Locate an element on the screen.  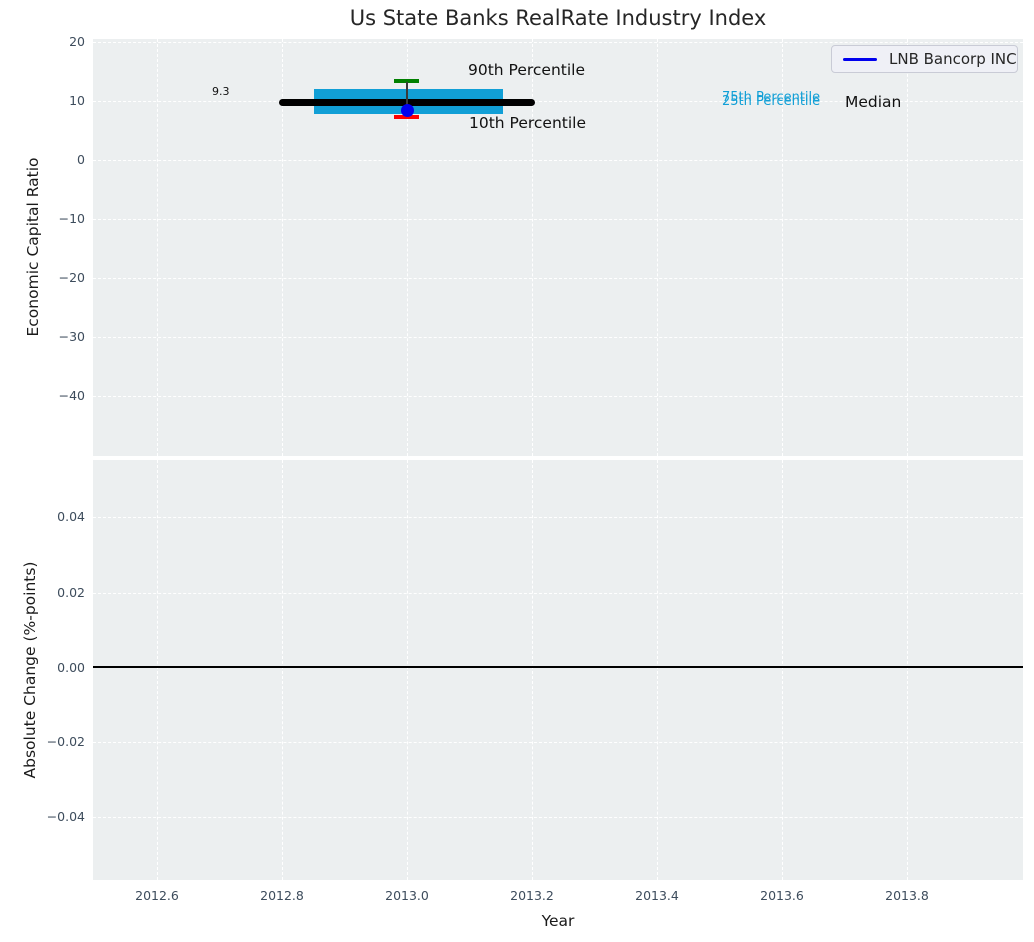
legend: LNB Bancorp INC is located at coordinates (924, 59).